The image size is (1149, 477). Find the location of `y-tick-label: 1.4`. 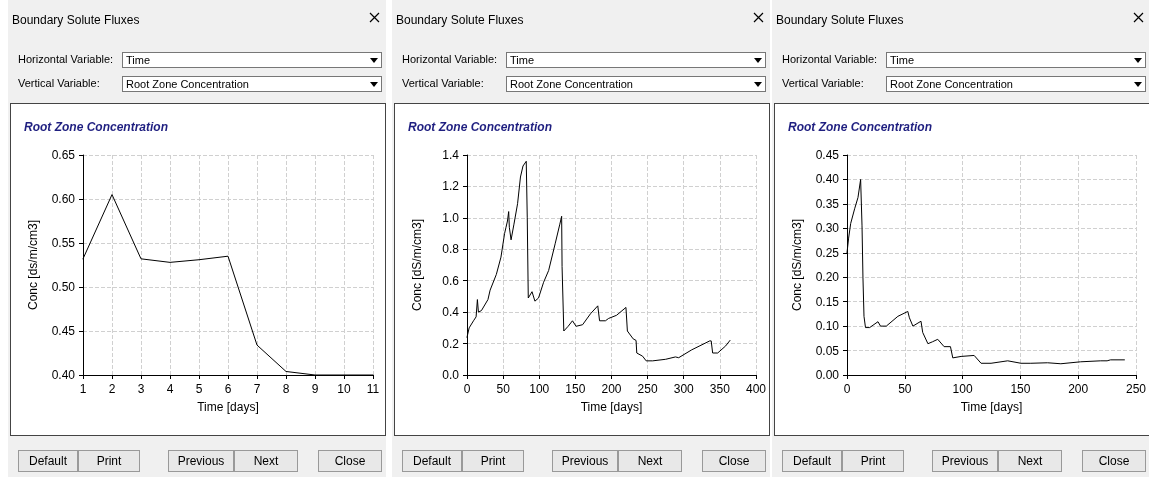

y-tick-label: 1.4 is located at coordinates (451, 155).